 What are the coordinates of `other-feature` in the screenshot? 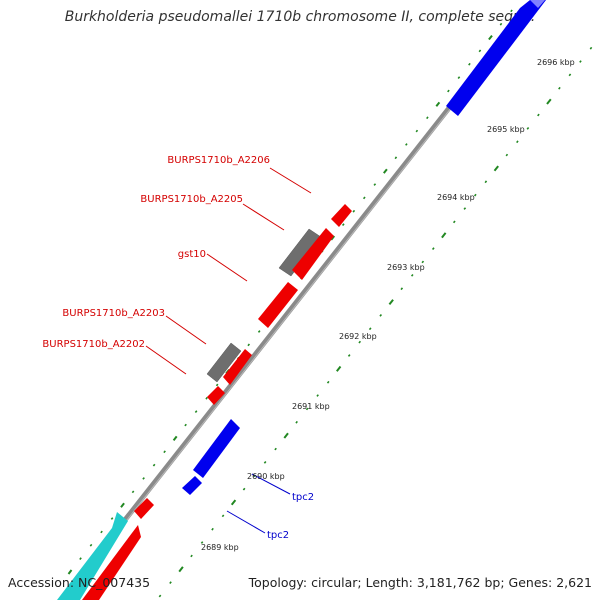 It's located at (92, 556).